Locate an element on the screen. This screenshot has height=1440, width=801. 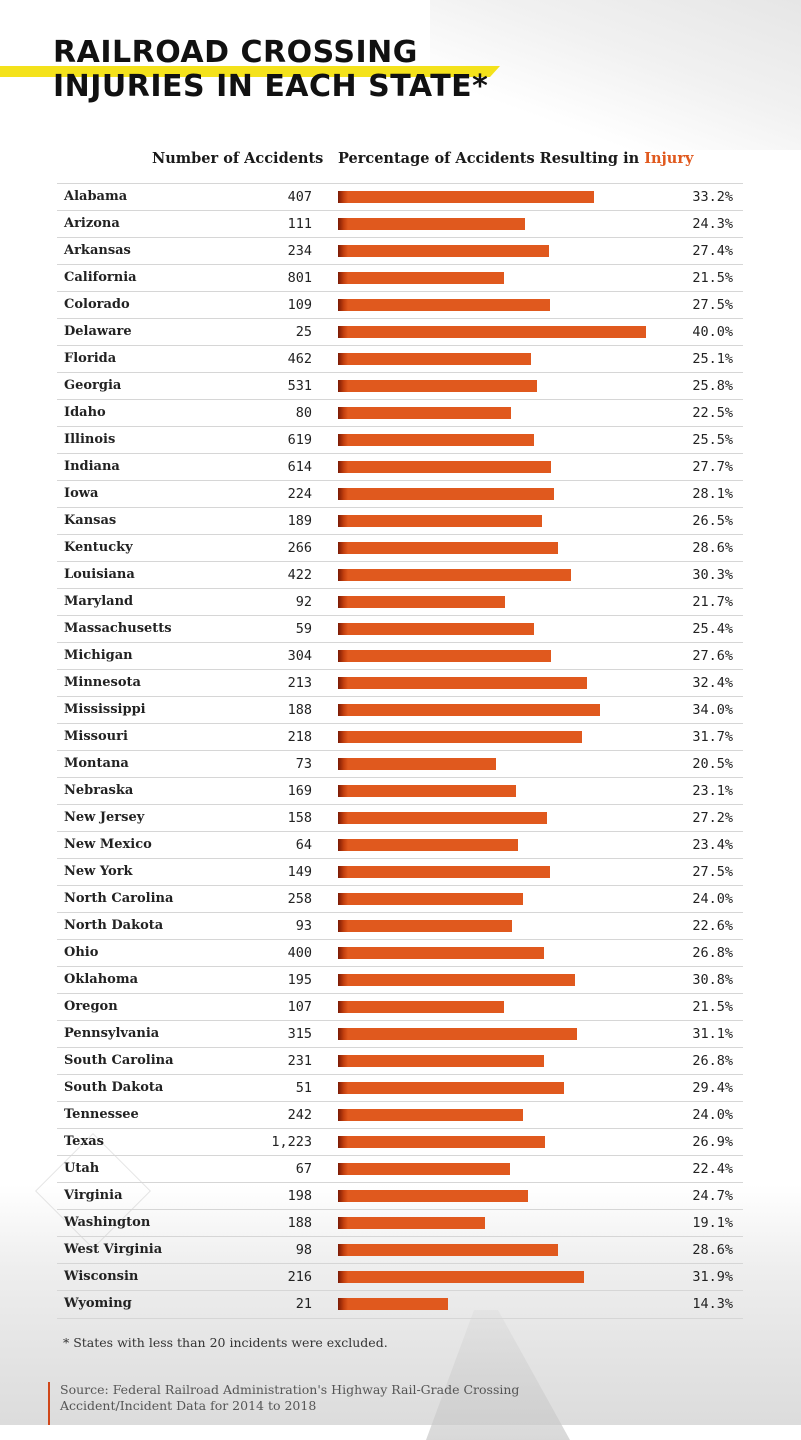
title-highlight-bar is located at coordinates (250, 71).